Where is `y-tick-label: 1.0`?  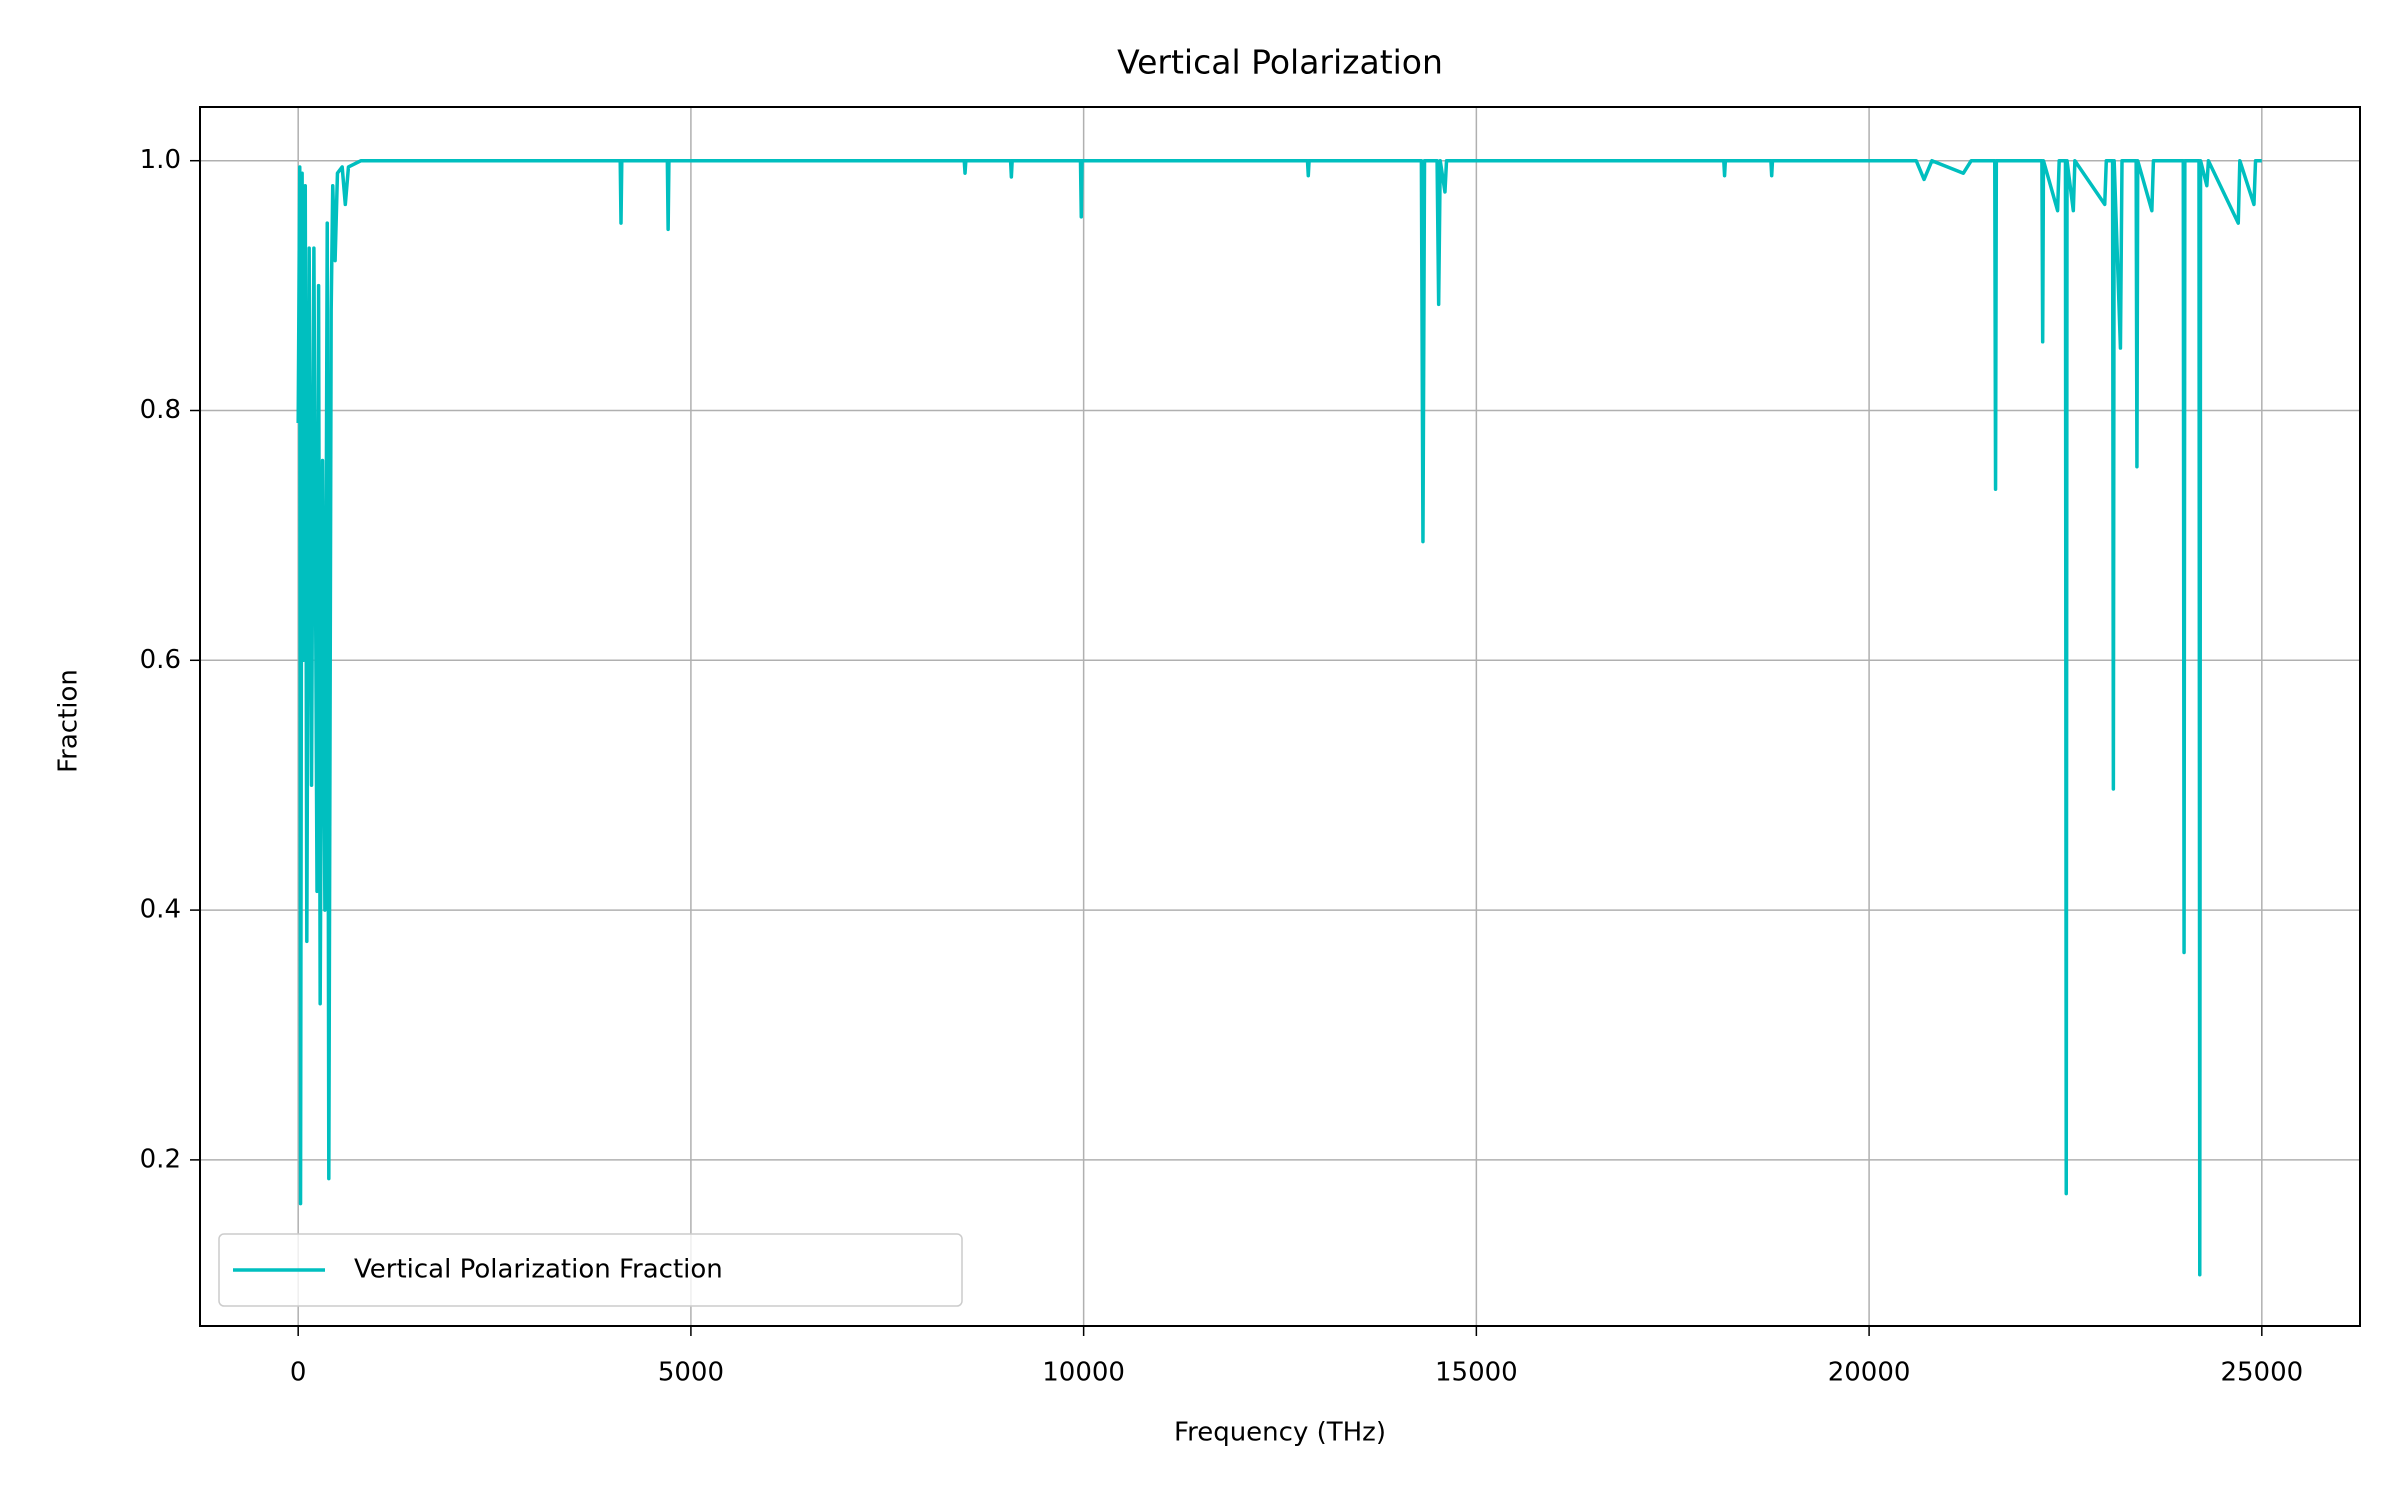
y-tick-label: 1.0 is located at coordinates (160, 160).